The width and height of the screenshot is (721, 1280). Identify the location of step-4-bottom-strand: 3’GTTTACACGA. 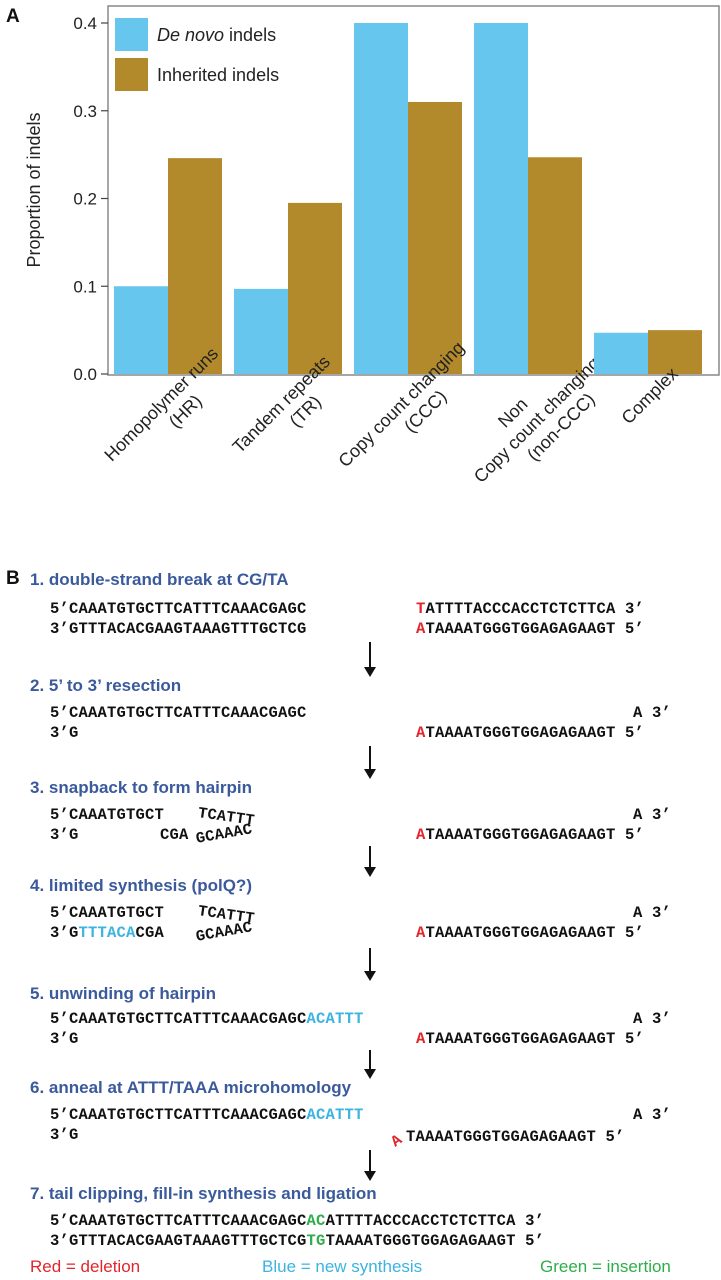
(107, 933).